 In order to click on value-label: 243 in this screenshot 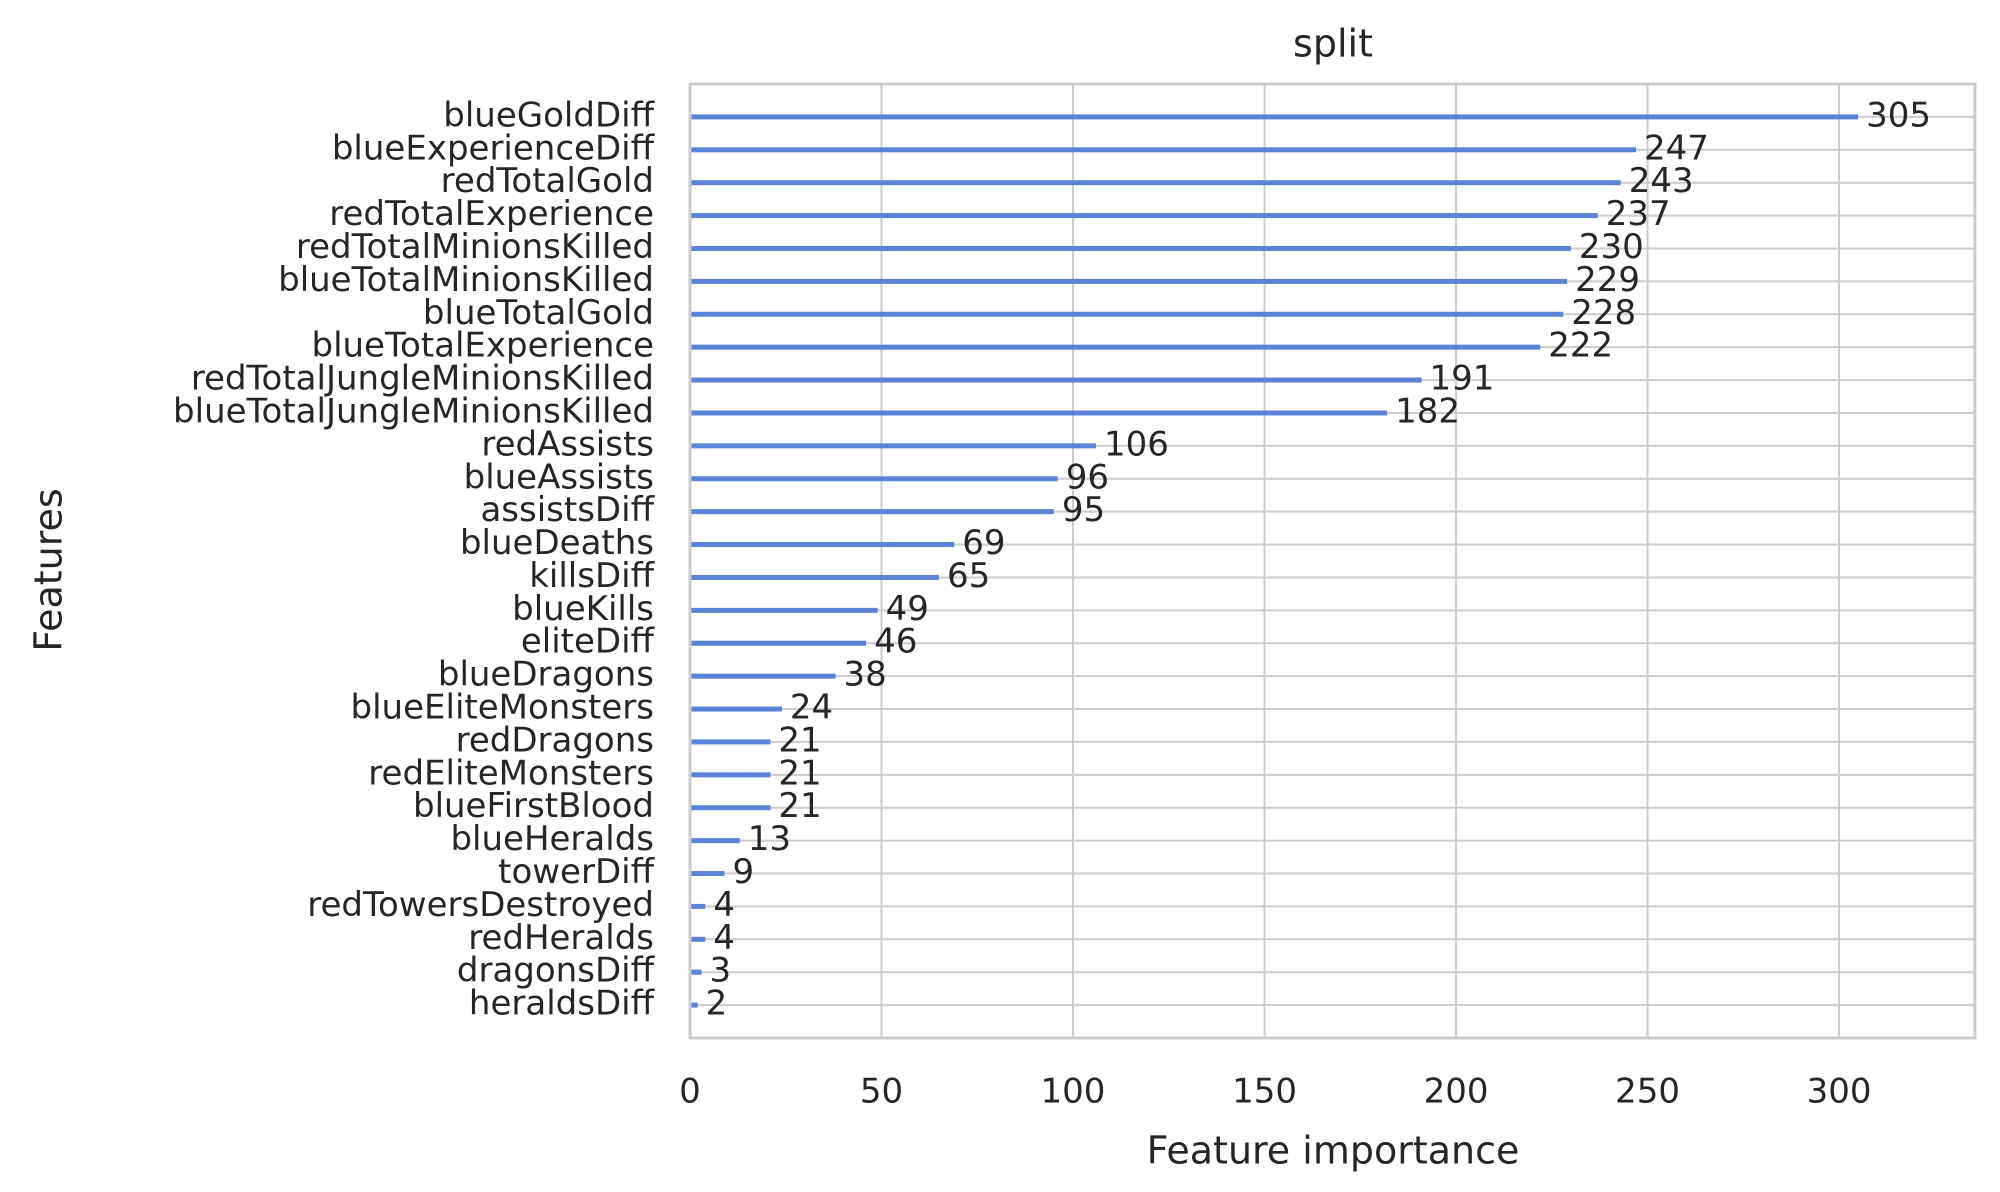, I will do `click(1661, 181)`.